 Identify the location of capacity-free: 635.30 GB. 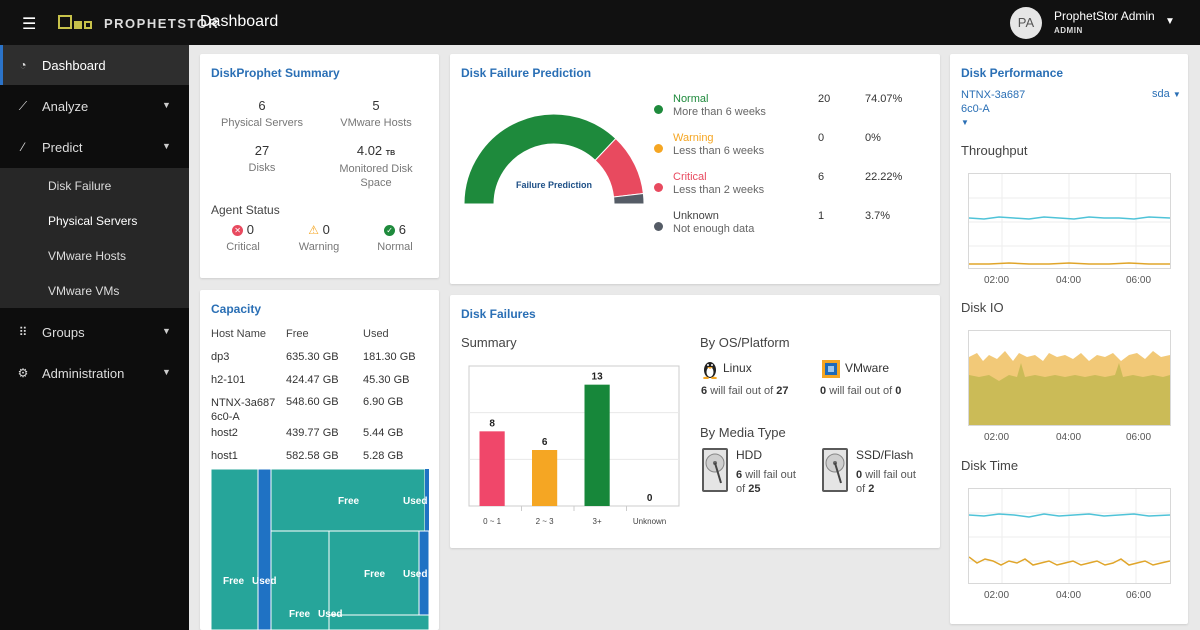
(312, 357).